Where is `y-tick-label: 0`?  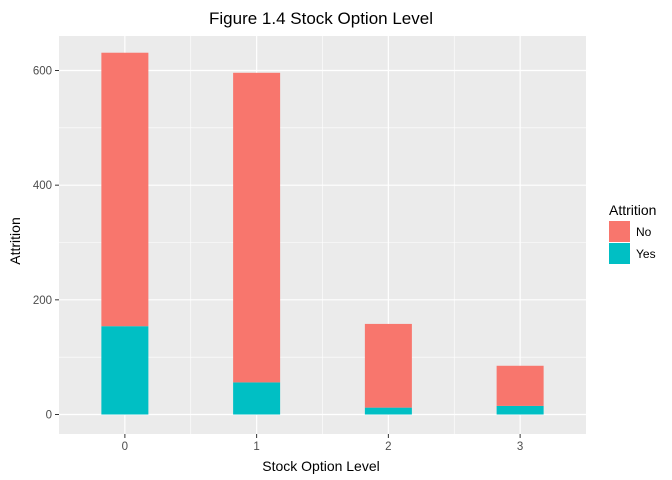 y-tick-label: 0 is located at coordinates (49, 416).